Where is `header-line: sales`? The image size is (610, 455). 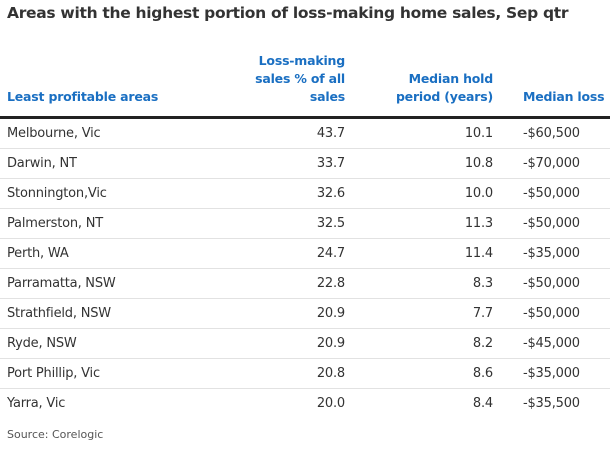 header-line: sales is located at coordinates (327, 96).